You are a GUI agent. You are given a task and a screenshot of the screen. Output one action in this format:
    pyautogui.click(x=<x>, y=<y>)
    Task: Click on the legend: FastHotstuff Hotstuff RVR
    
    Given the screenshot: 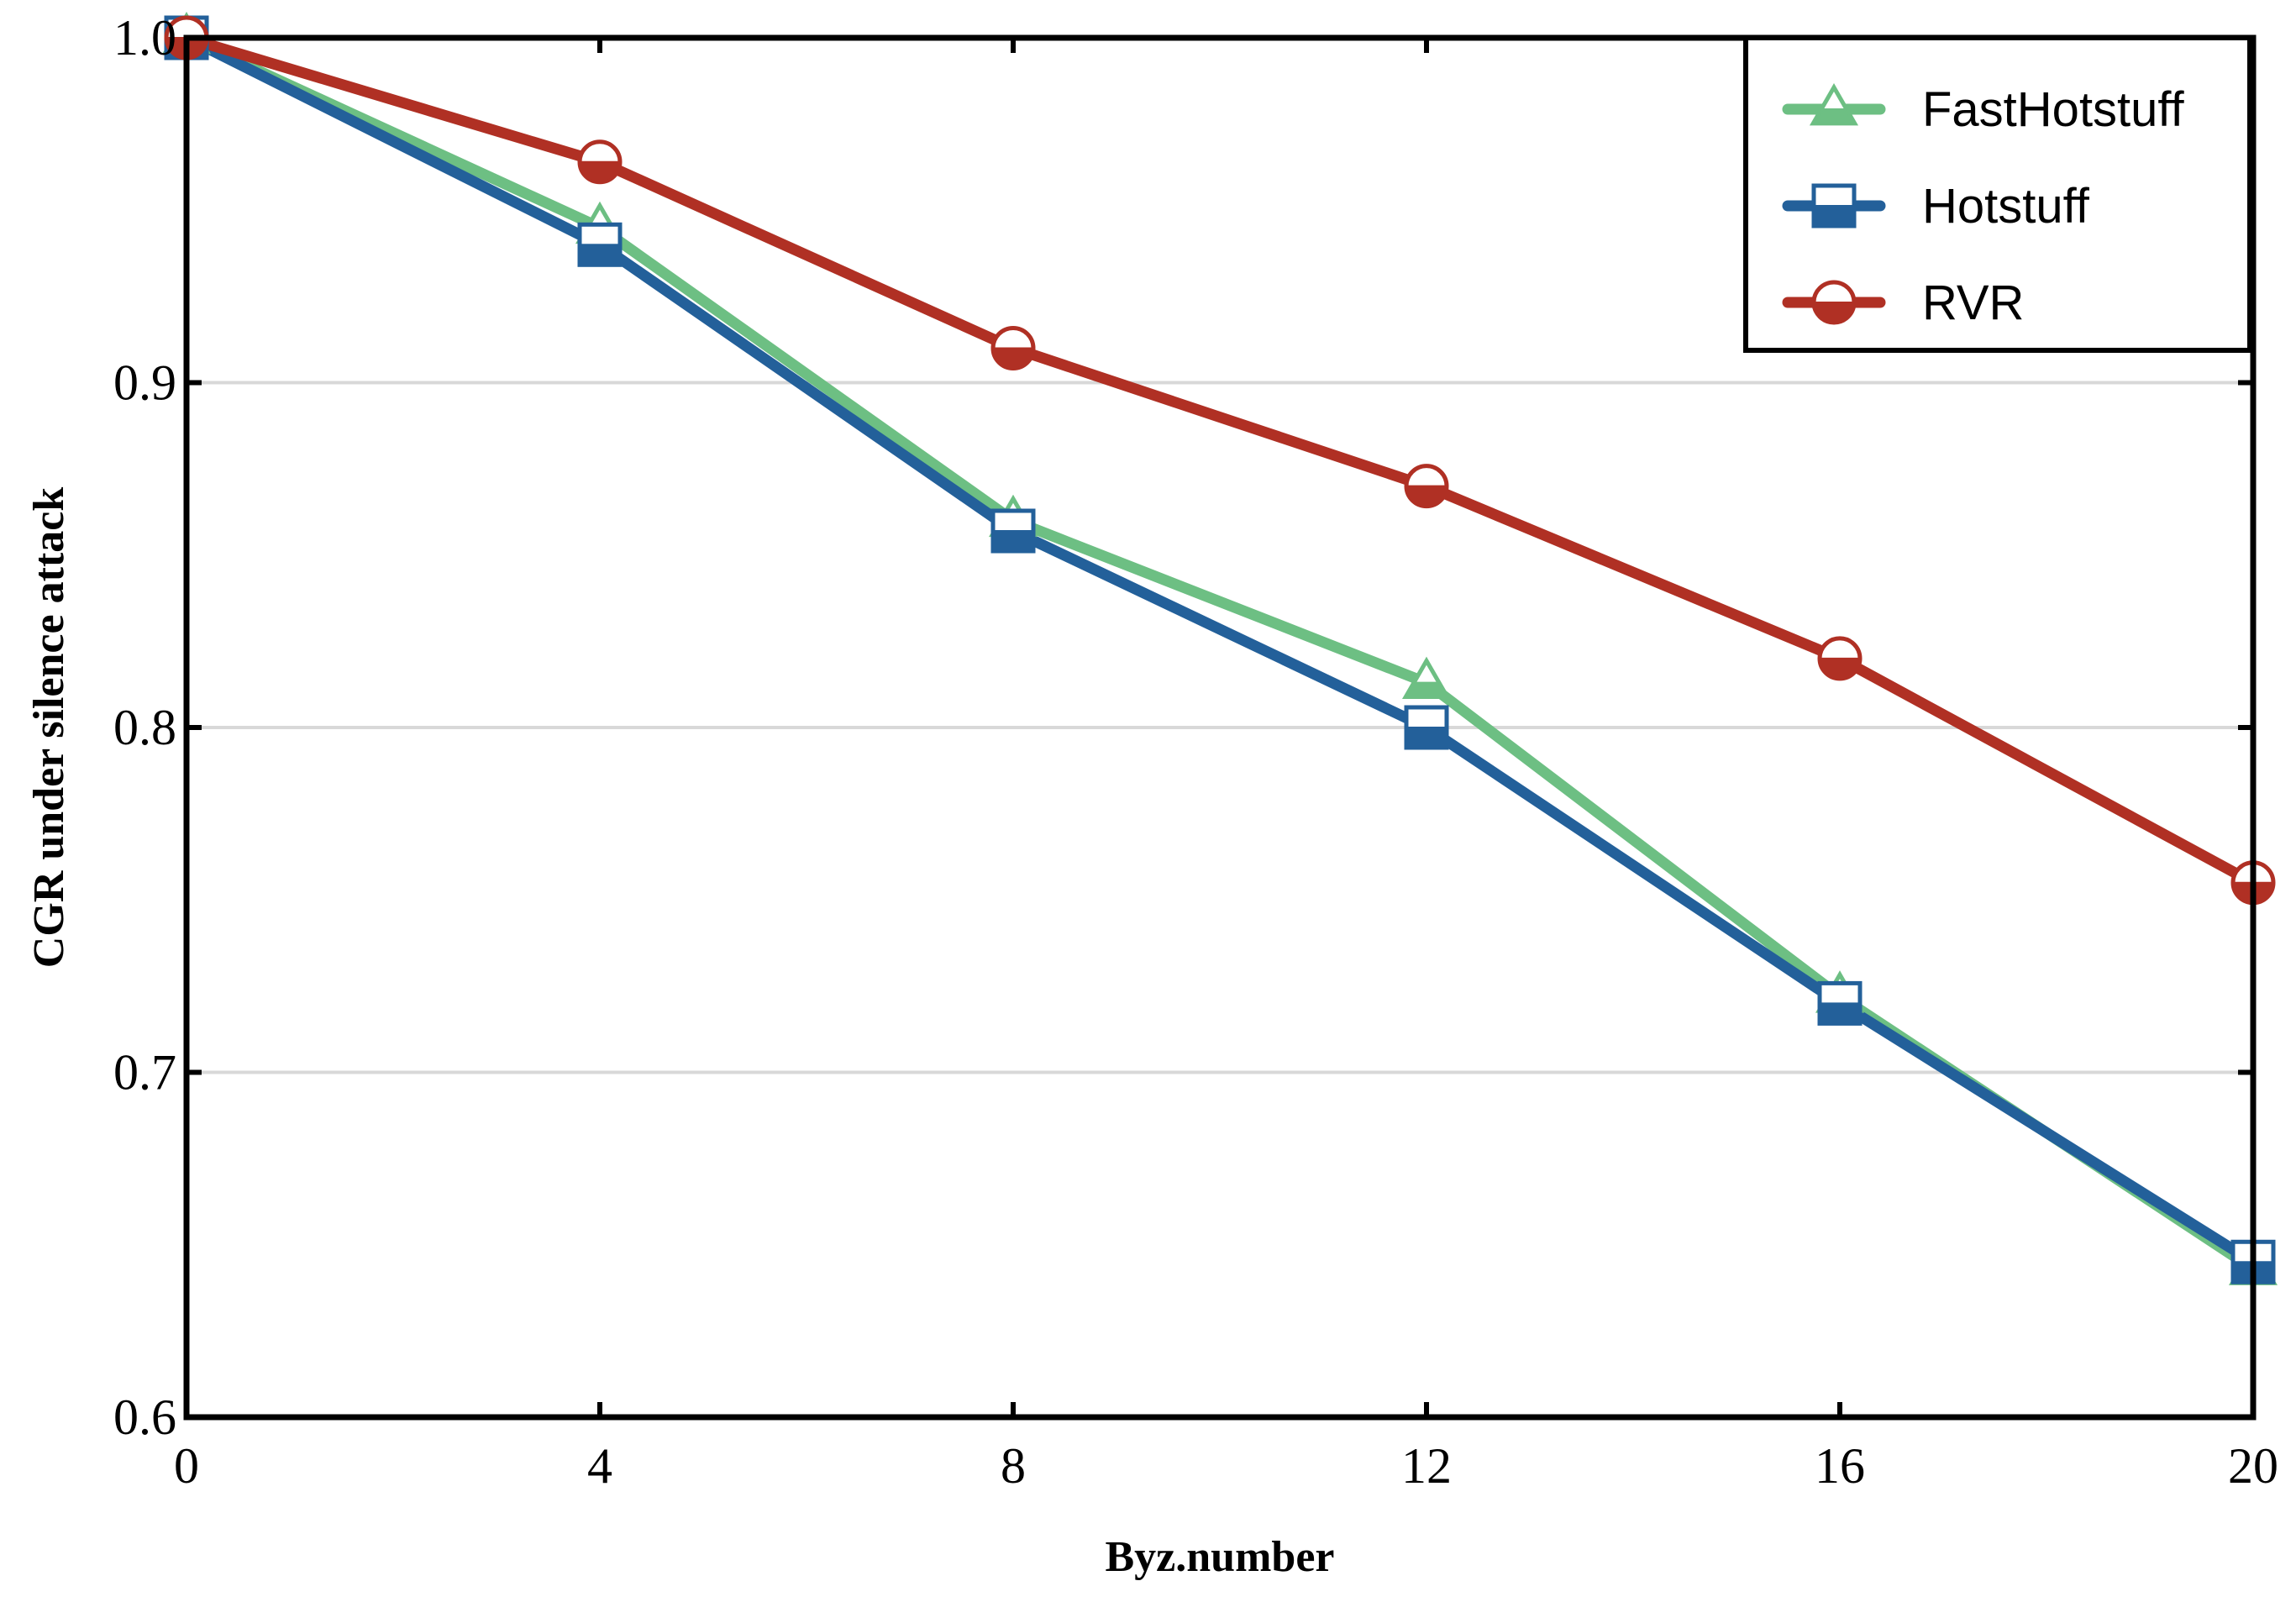 What is the action you would take?
    pyautogui.click(x=1997, y=194)
    